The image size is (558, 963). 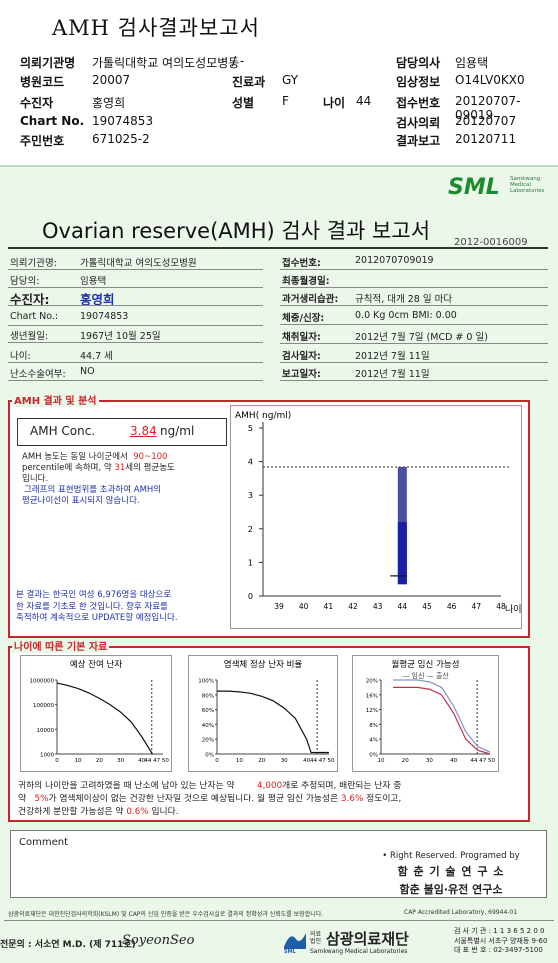 What do you see at coordinates (533, 185) in the screenshot?
I see `sml-logo-subtitle: Samkwang Medical Laboratories` at bounding box center [533, 185].